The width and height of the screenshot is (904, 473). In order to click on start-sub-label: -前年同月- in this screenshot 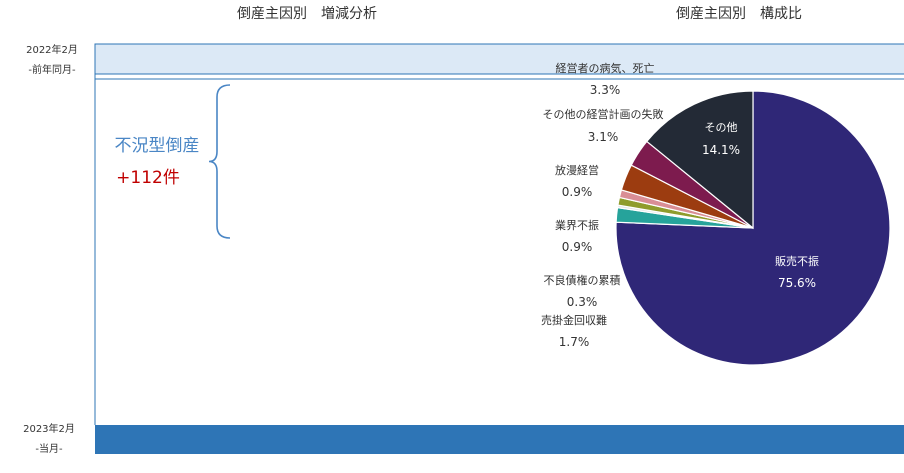, I will do `click(52, 69)`.